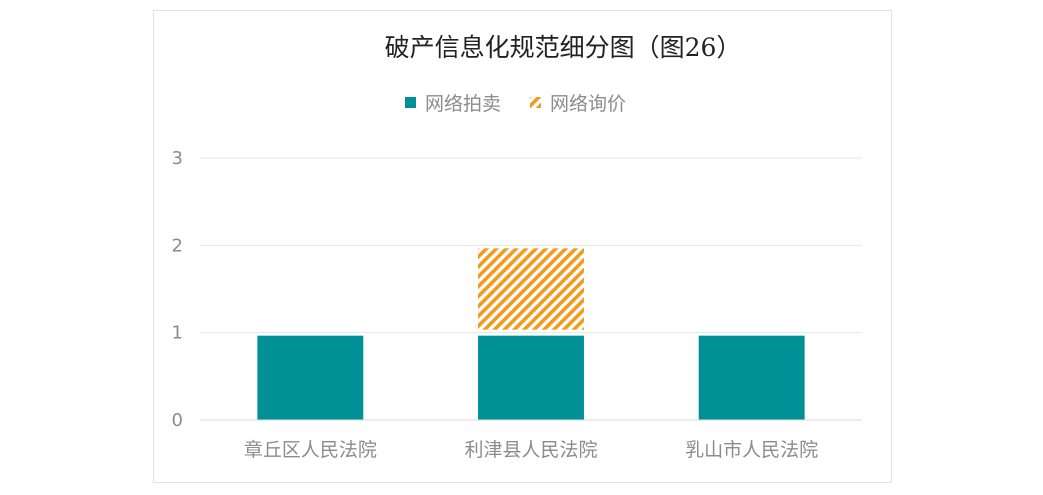 The height and width of the screenshot is (495, 1043). I want to click on bar-网络拍卖-乳山市人民法院, so click(751, 377).